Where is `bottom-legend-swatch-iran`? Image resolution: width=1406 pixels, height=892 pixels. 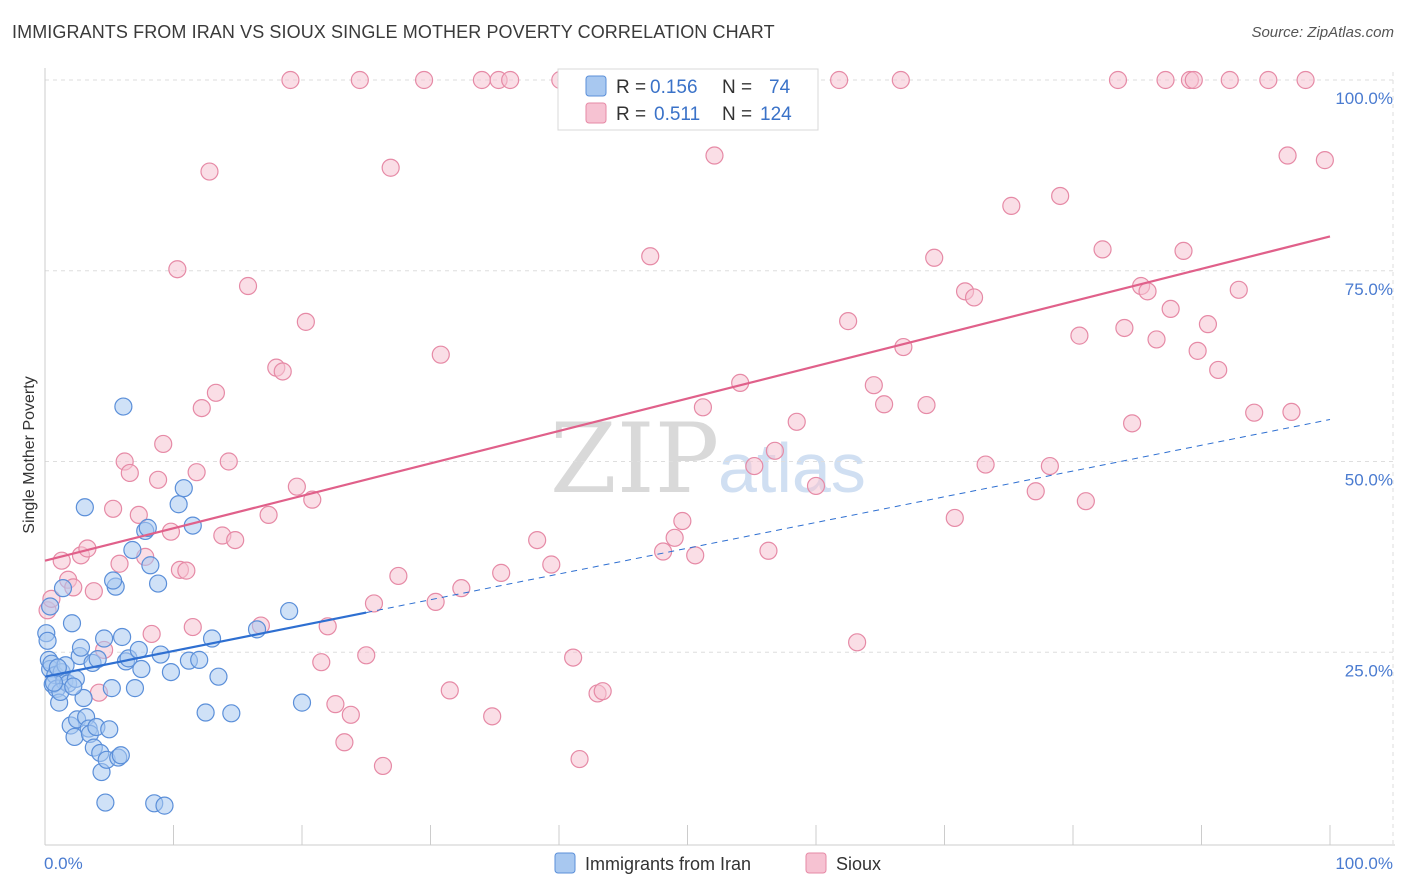
bottom-legend-swatch-iran is located at coordinates (565, 863).